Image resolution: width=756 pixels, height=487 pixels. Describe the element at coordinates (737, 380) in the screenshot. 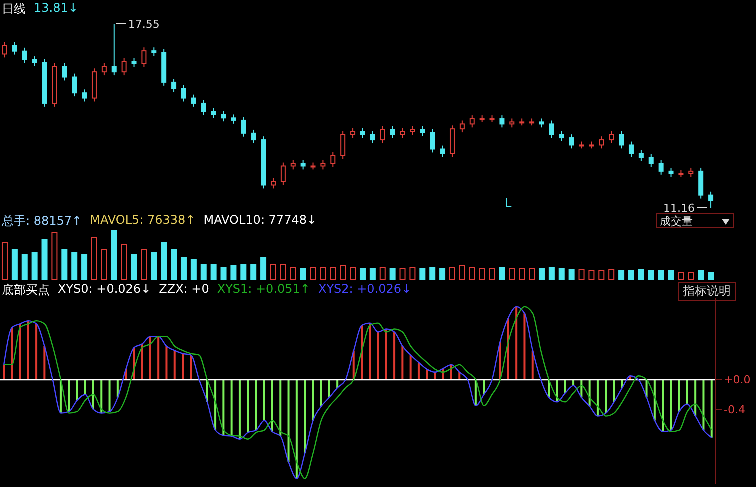

I see `y-tick-label: +0.0` at that location.